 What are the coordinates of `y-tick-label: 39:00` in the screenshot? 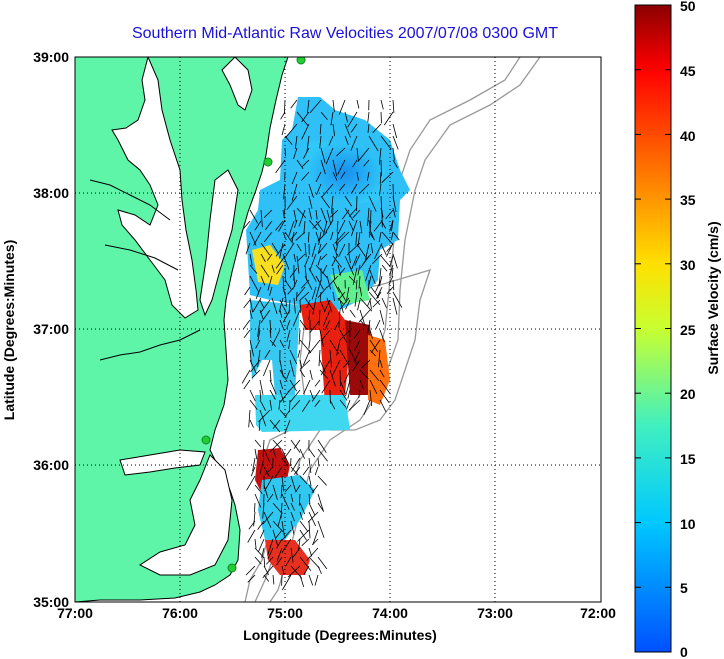 It's located at (51, 57).